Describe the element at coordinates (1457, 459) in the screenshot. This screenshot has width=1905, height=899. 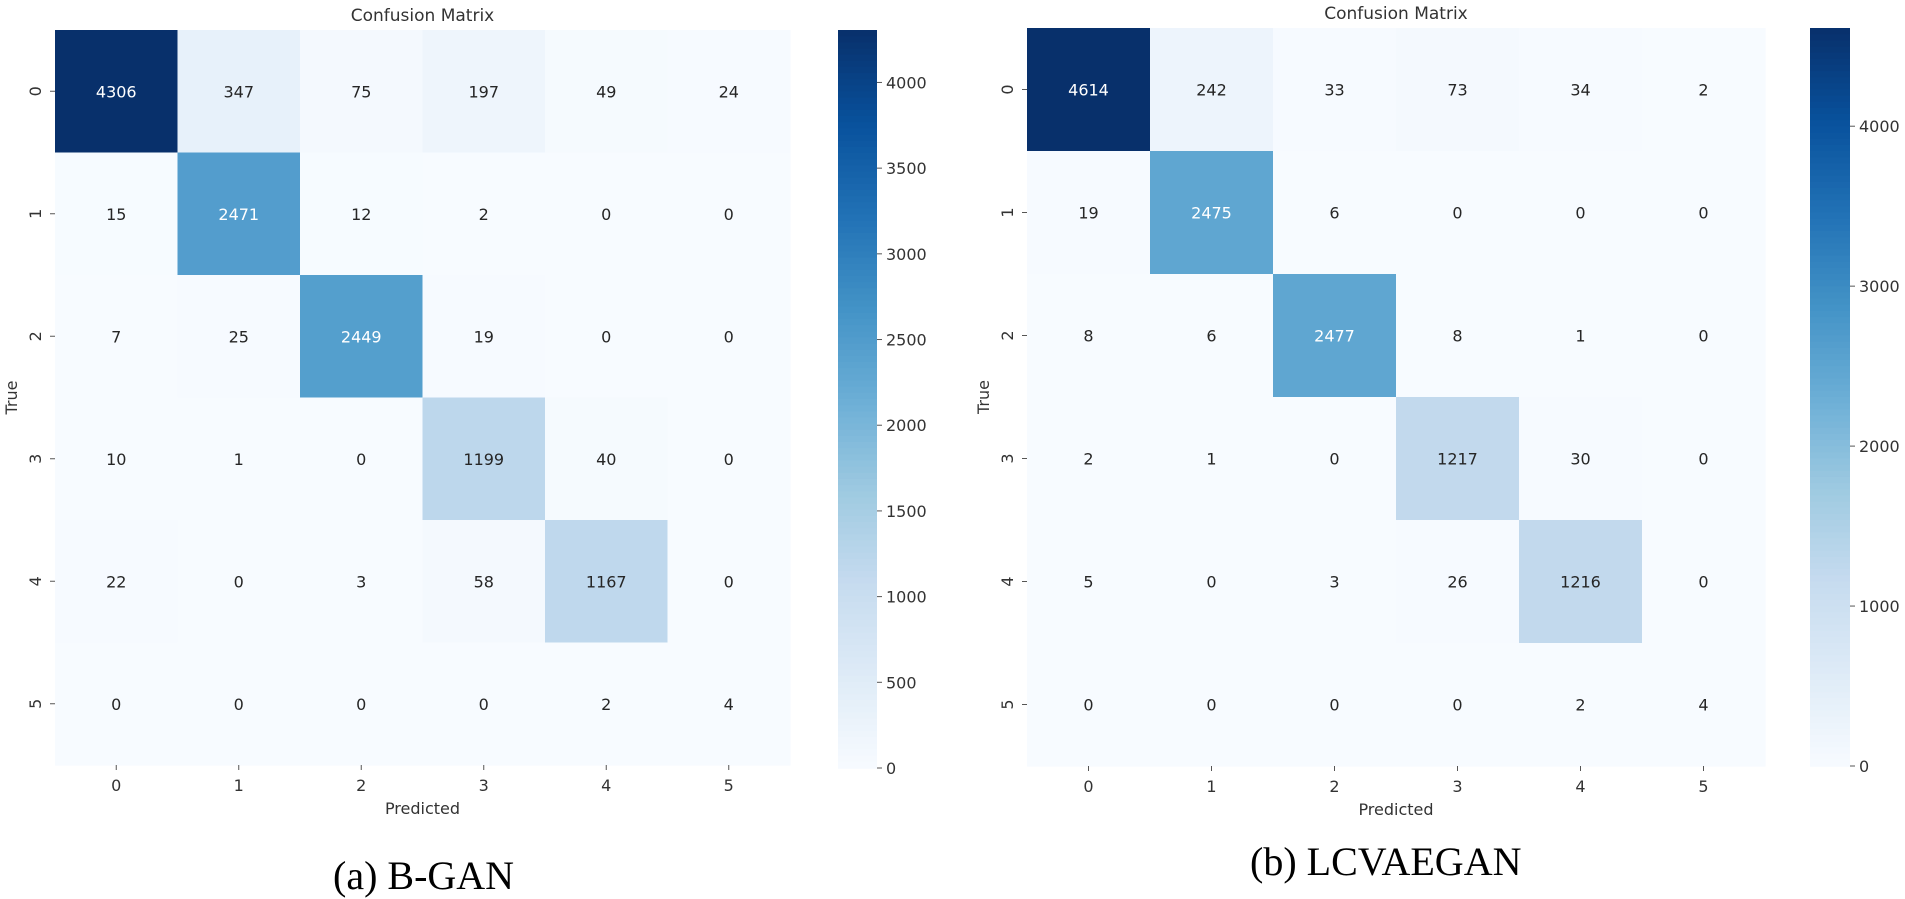
I see `cell-value: 1217` at that location.